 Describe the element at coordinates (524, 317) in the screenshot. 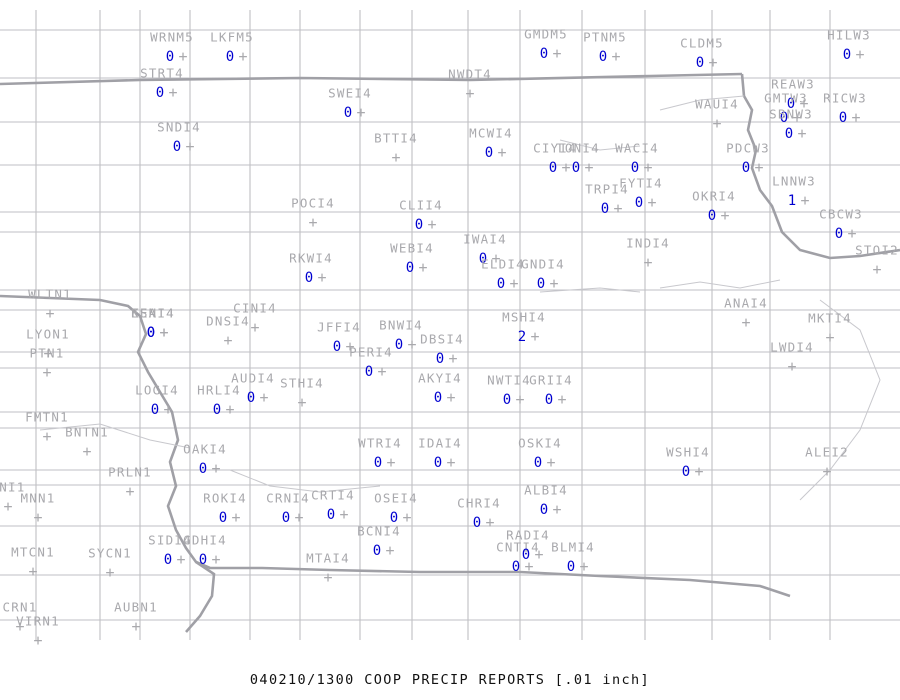

I see `station-id-label: MSHI4` at that location.